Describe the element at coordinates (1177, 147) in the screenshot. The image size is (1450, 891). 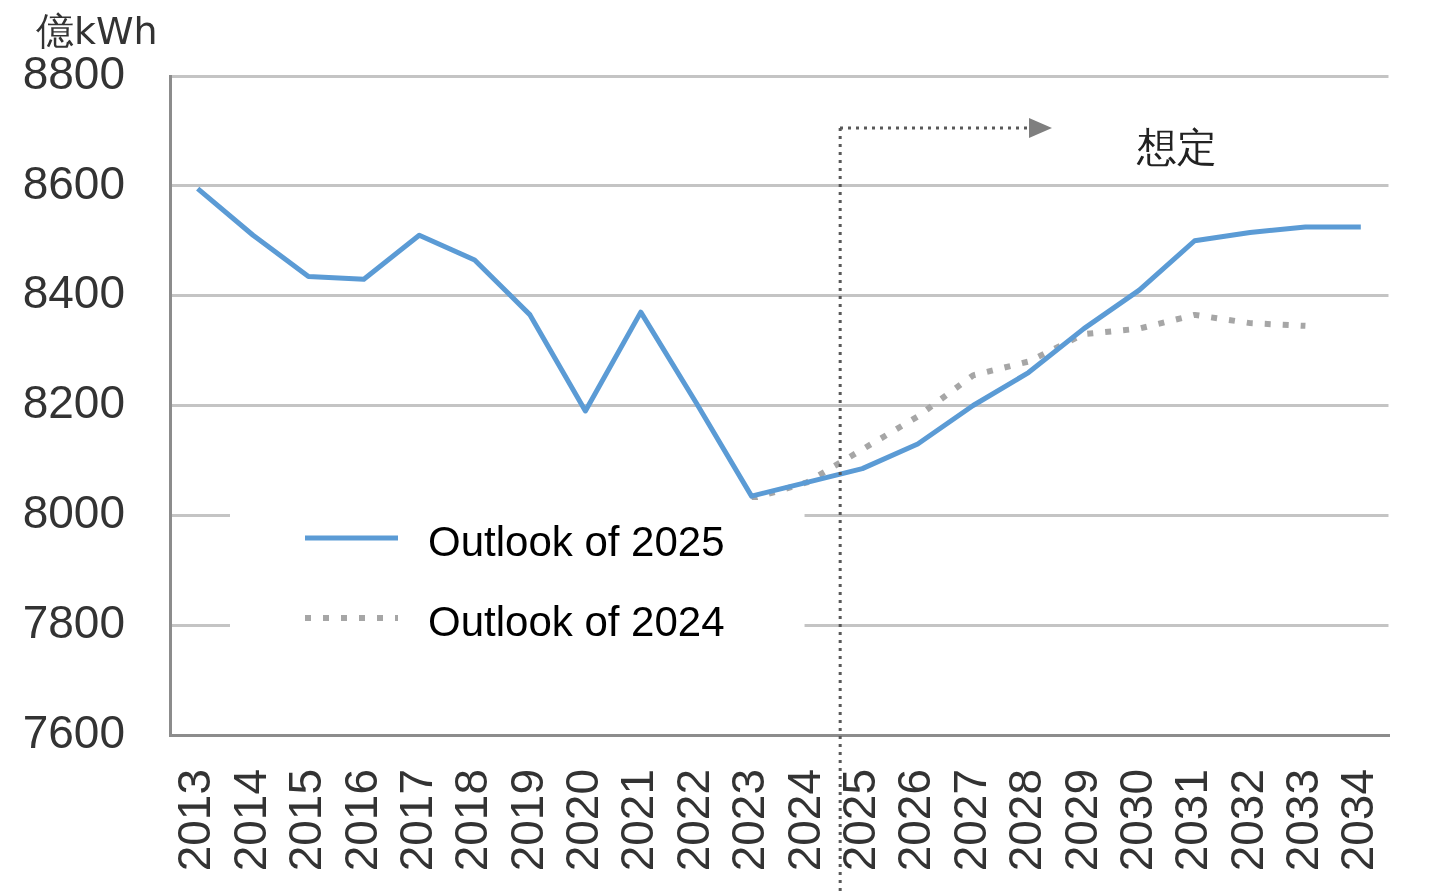
I see `annotation: 想定` at that location.